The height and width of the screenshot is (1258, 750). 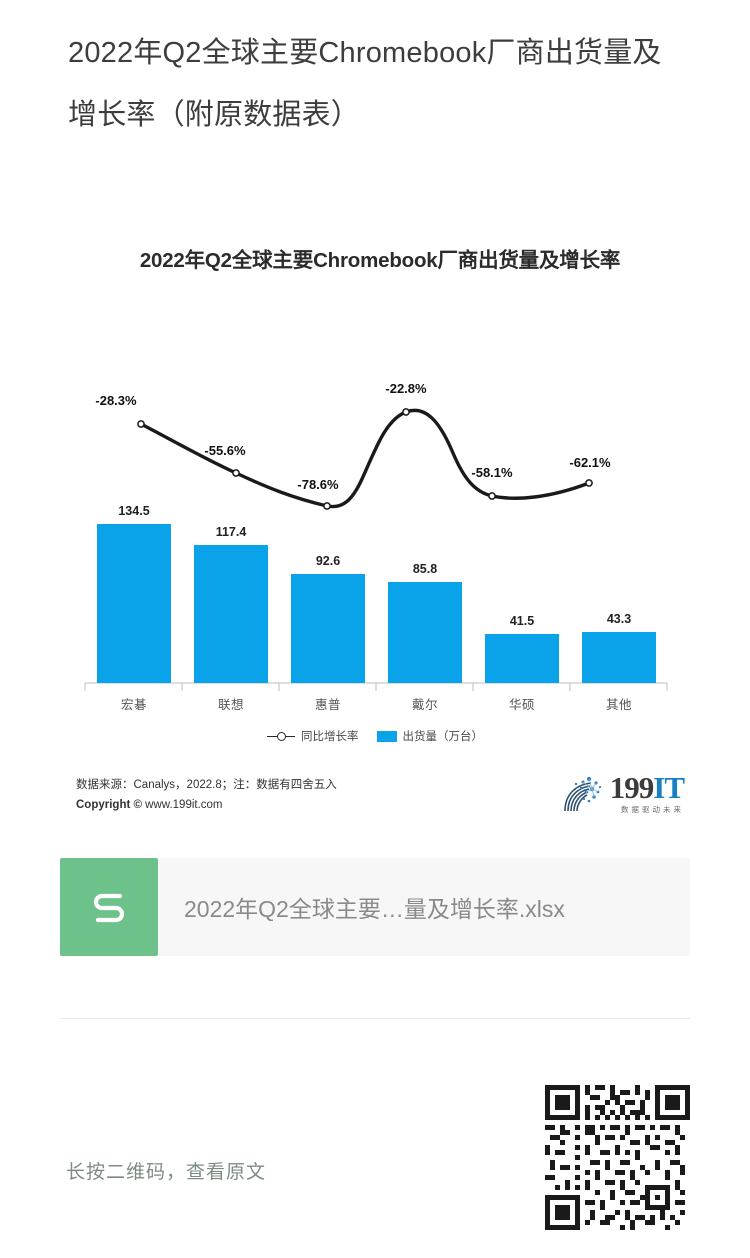 I want to click on legend-item-shipments: 出货量（万台）, so click(x=430, y=736).